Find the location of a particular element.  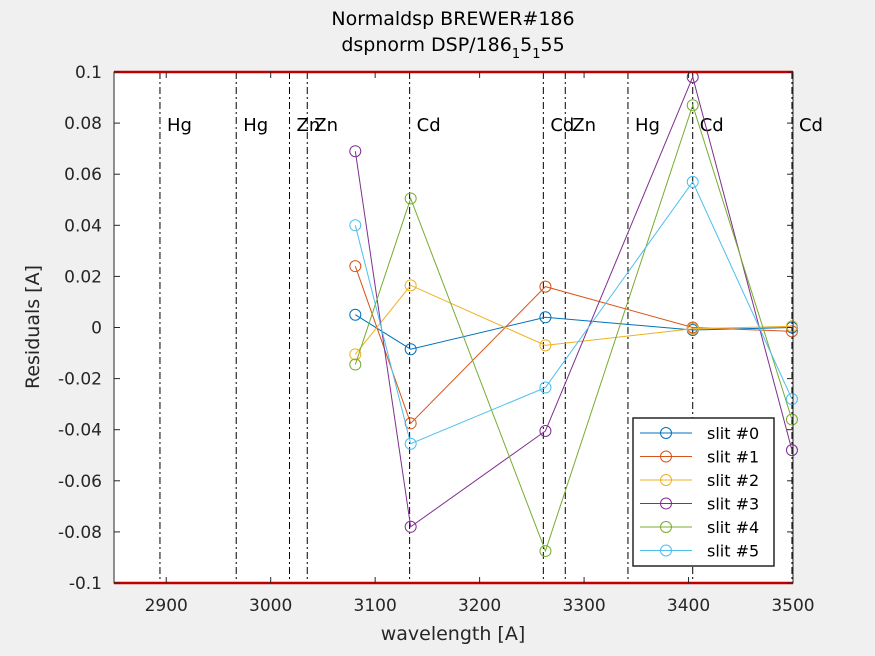

reference-label-0: Hg is located at coordinates (179, 125).